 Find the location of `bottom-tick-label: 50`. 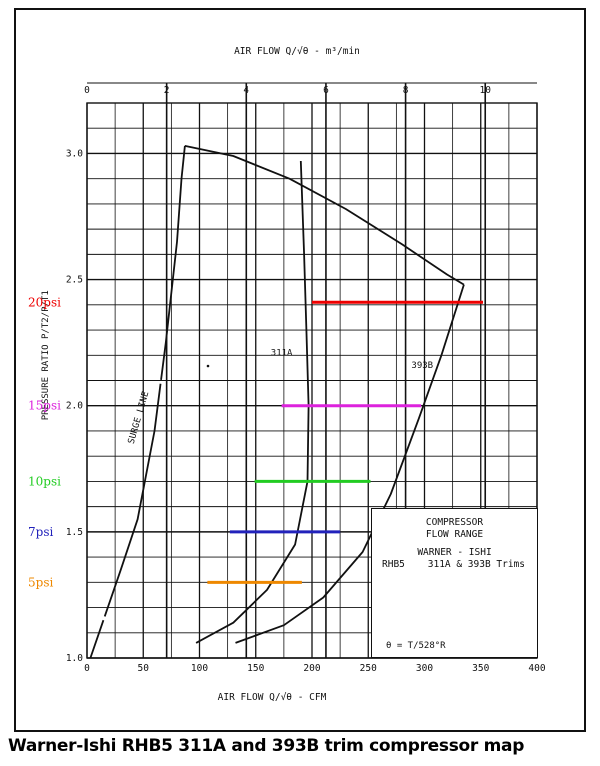

bottom-tick-label: 50 is located at coordinates (144, 668).